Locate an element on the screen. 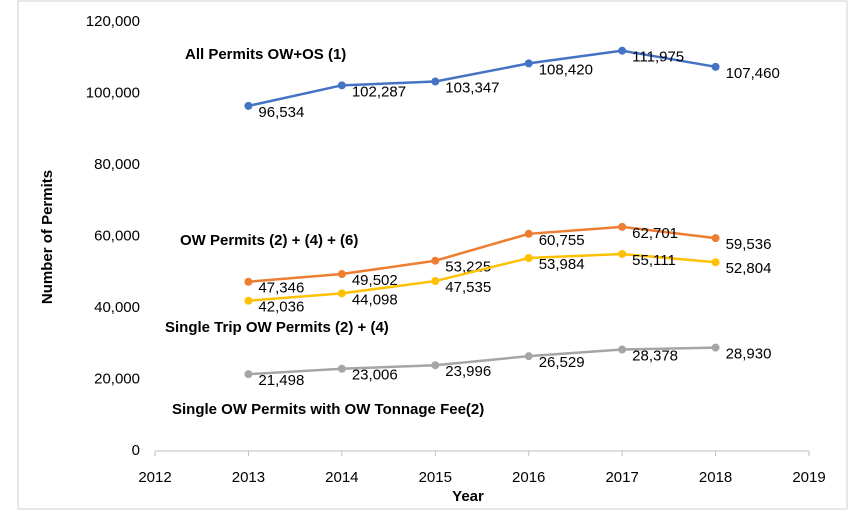 This screenshot has height=517, width=850. y-tick-label: 40,000 is located at coordinates (117, 307).